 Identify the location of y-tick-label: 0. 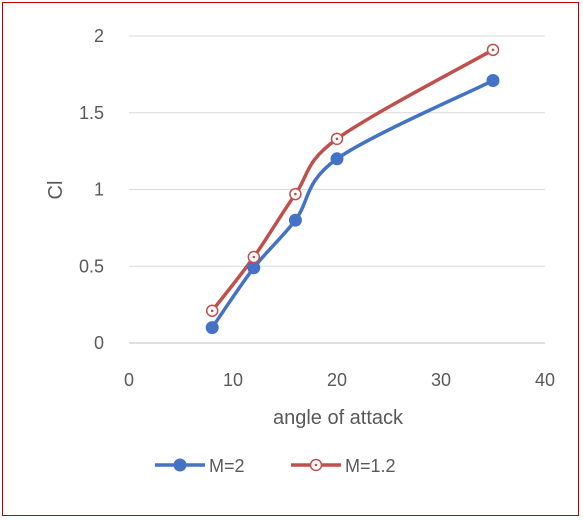
(99, 343).